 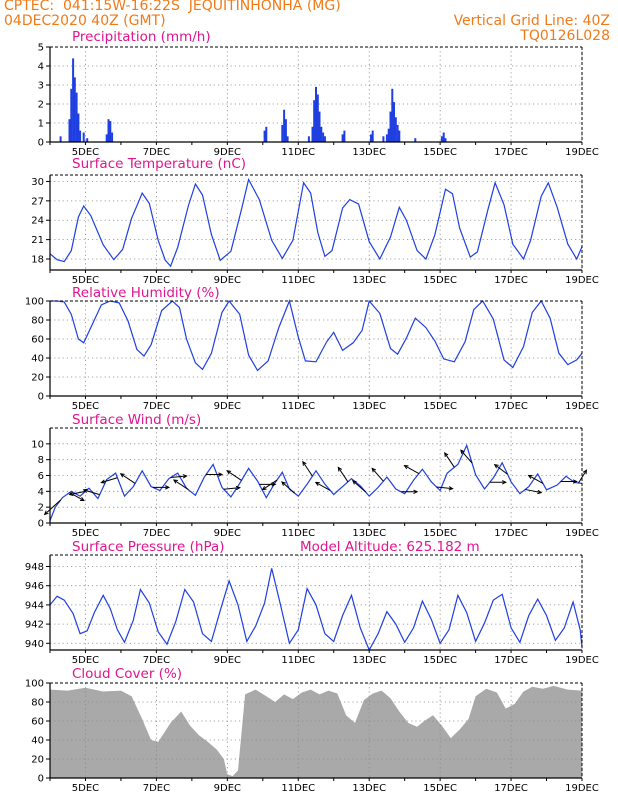 I want to click on cloud-cover-area, so click(x=316, y=731).